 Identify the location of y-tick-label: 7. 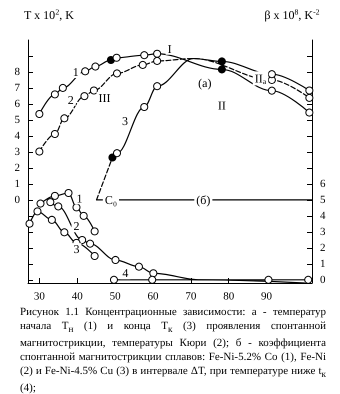
(17, 88).